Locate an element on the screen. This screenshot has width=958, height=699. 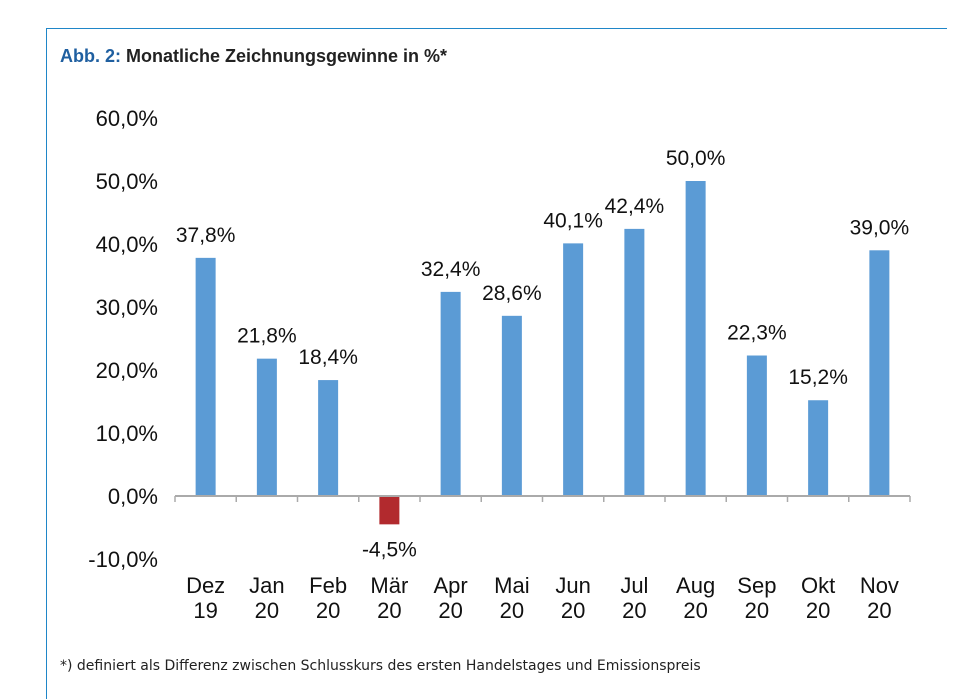
x-tick-label: Mai is located at coordinates (511, 585).